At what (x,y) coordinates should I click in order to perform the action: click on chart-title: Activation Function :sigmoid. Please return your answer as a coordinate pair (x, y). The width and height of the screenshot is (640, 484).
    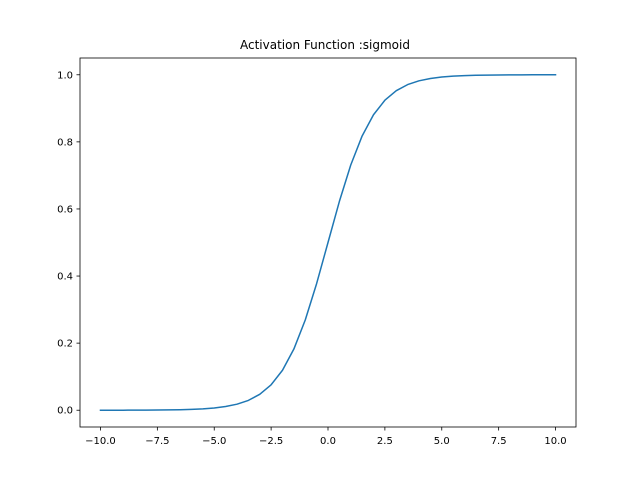
    Looking at the image, I should click on (325, 45).